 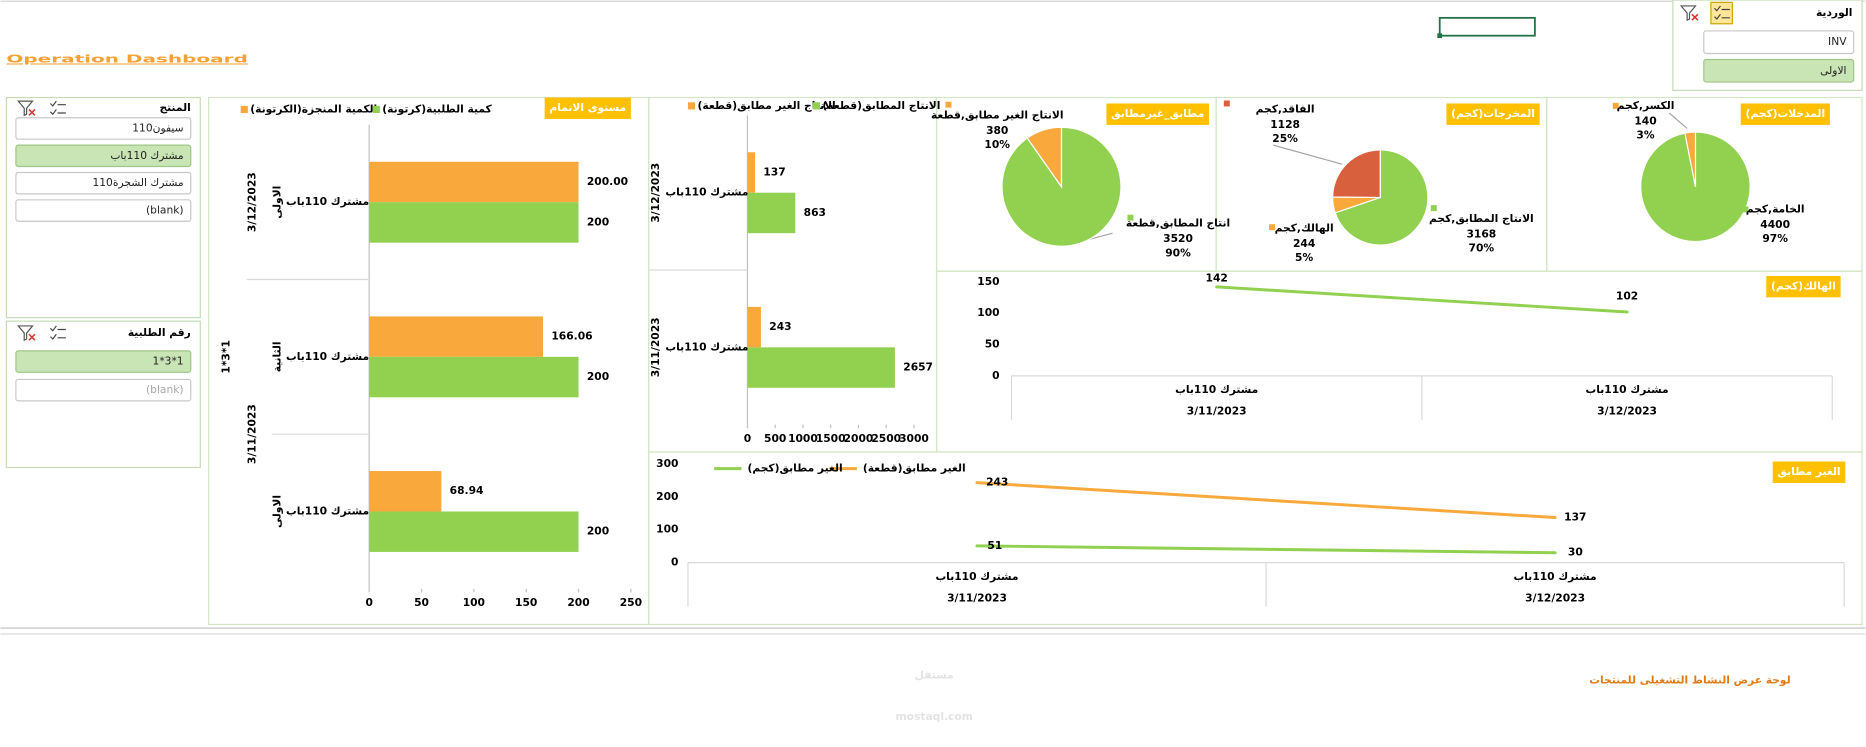 What do you see at coordinates (1837, 41) in the screenshot?
I see `slicer-item-label: INV` at bounding box center [1837, 41].